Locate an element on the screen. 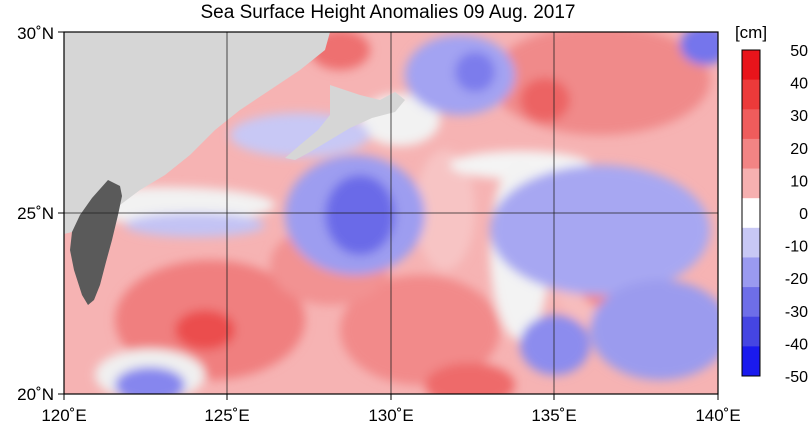  colorbar-unit: [cm] is located at coordinates (751, 32).